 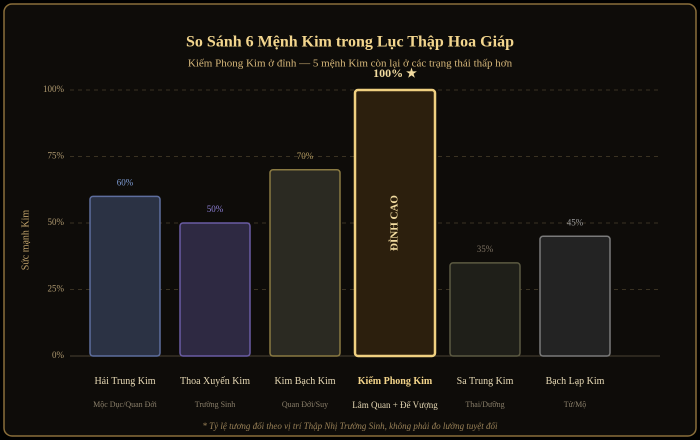 I want to click on x-tick-label: Kim Bạch Kim, so click(x=305, y=381).